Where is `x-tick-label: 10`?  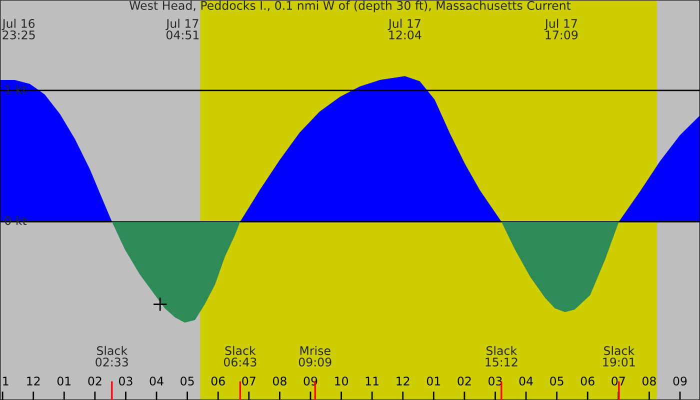
x-tick-label: 10 is located at coordinates (341, 381).